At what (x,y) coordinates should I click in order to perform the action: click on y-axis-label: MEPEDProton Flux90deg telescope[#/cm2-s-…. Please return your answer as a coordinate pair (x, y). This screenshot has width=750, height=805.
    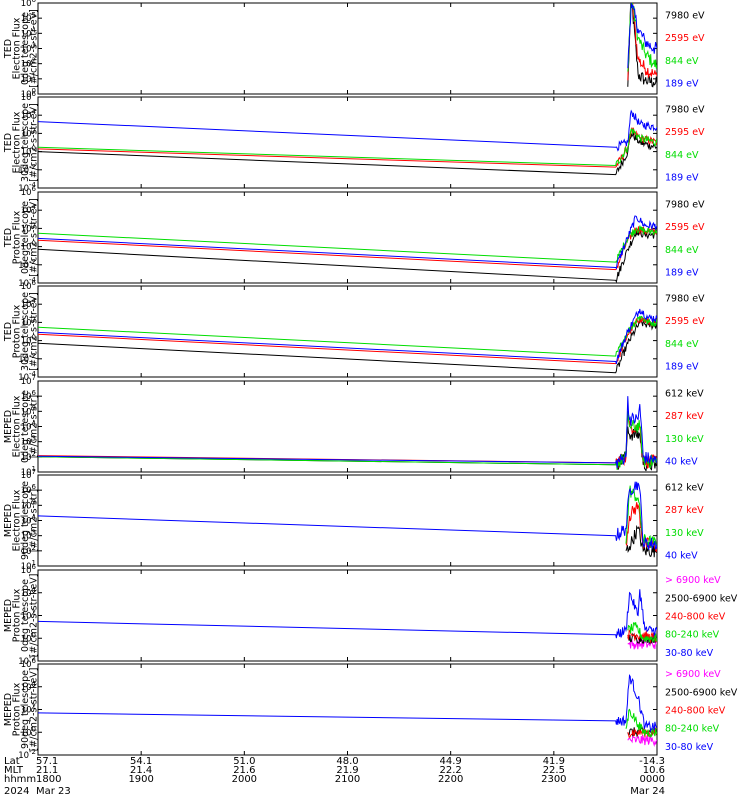
    Looking at the image, I should click on (21, 710).